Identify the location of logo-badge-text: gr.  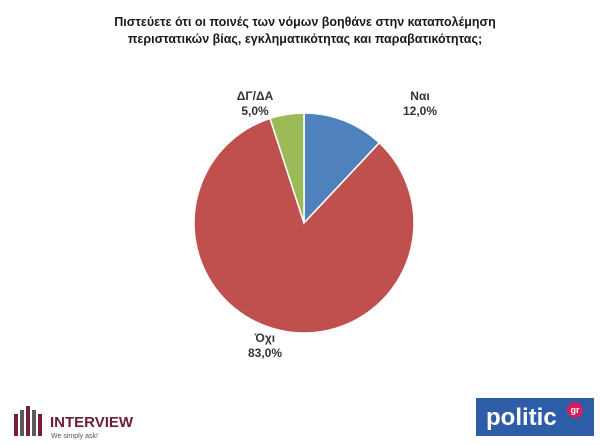
(575, 410).